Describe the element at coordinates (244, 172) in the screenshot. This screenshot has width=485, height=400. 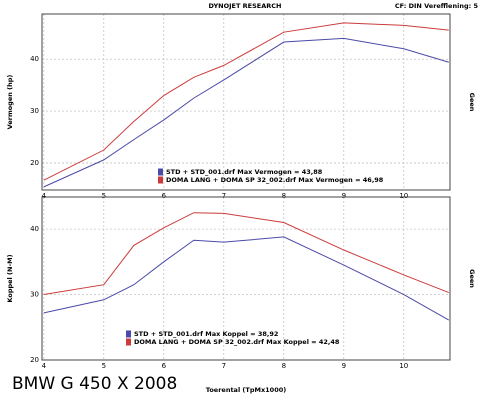
I see `legend-label: STD + STD_001.drf Max Vermogen = 43,88` at that location.